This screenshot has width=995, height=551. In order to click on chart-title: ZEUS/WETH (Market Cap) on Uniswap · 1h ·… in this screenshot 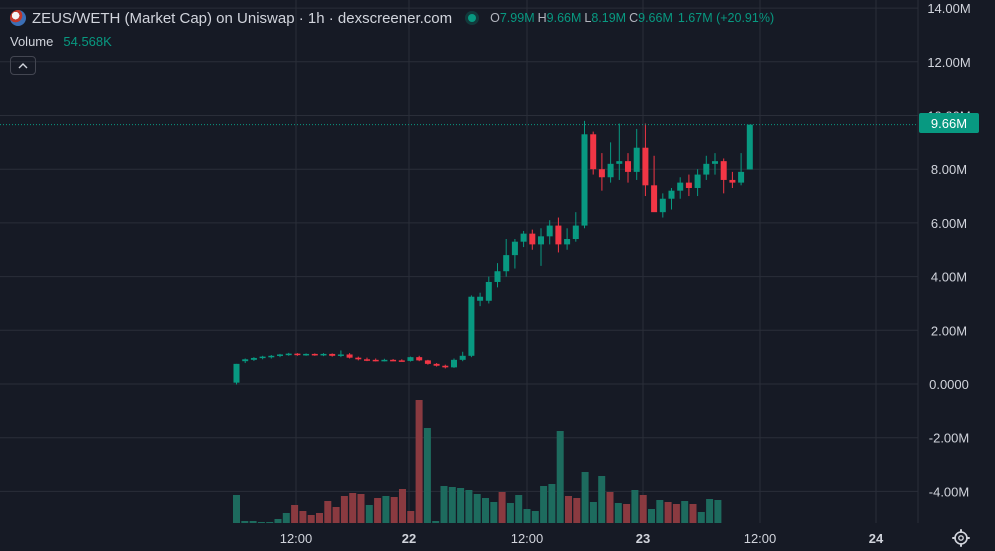, I will do `click(242, 18)`.